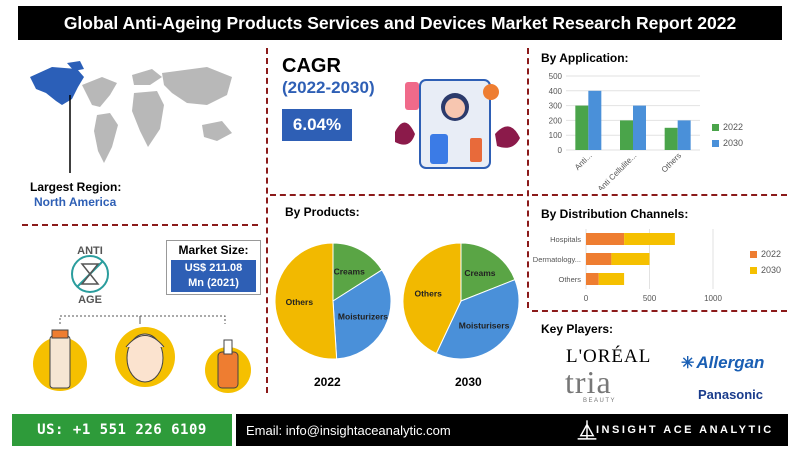  Describe the element at coordinates (484, 326) in the screenshot. I see `pie-label: Moisturisers` at that location.